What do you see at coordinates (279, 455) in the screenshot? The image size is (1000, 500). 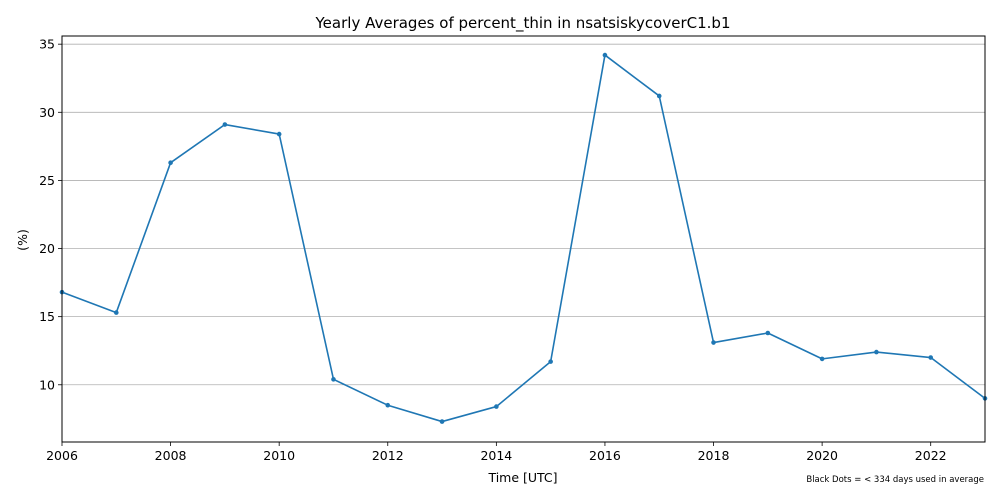 I see `x-tick-label: 2010` at bounding box center [279, 455].